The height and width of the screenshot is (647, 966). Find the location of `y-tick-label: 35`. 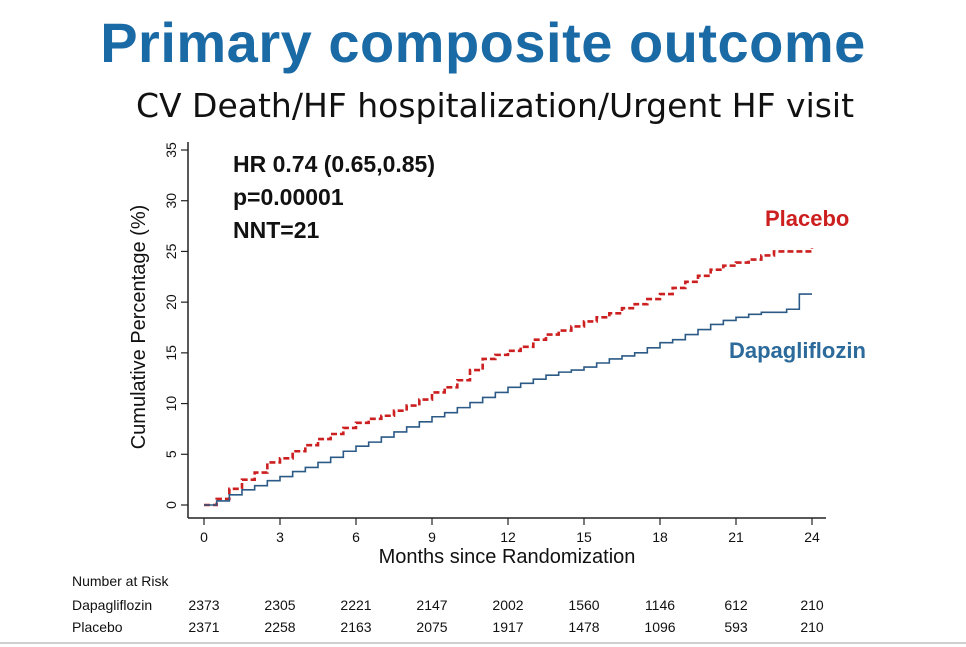

y-tick-label: 35 is located at coordinates (171, 150).